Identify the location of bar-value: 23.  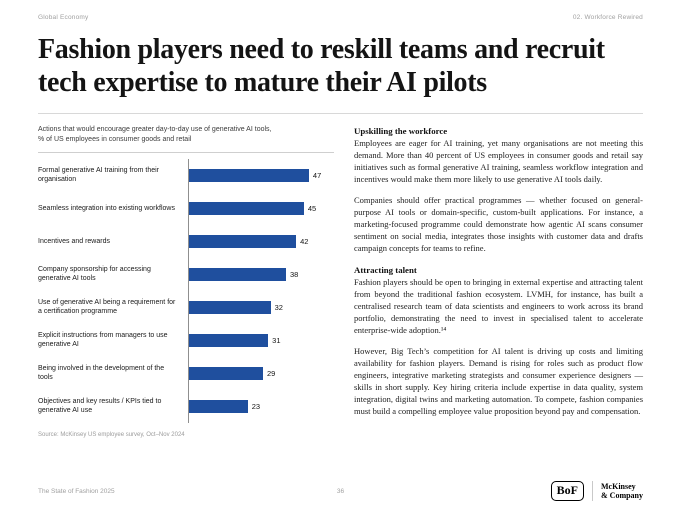
(256, 406).